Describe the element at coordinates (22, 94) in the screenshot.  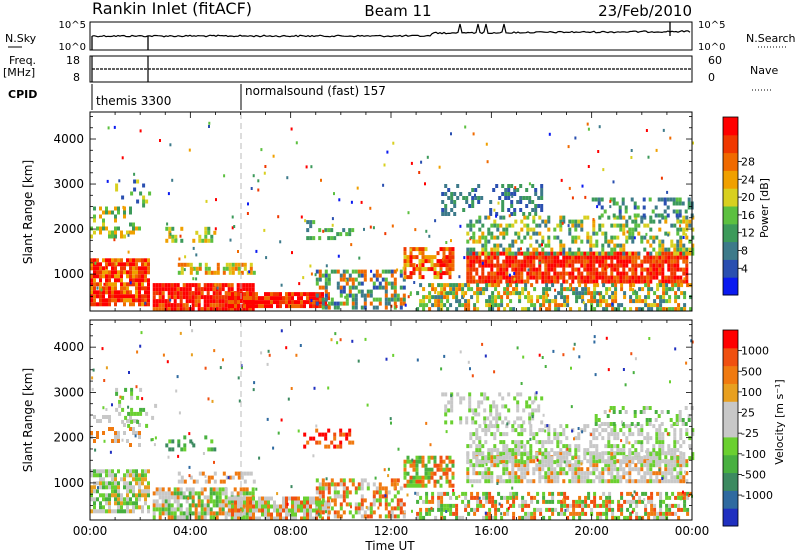
I see `cpid-label: CPID` at that location.